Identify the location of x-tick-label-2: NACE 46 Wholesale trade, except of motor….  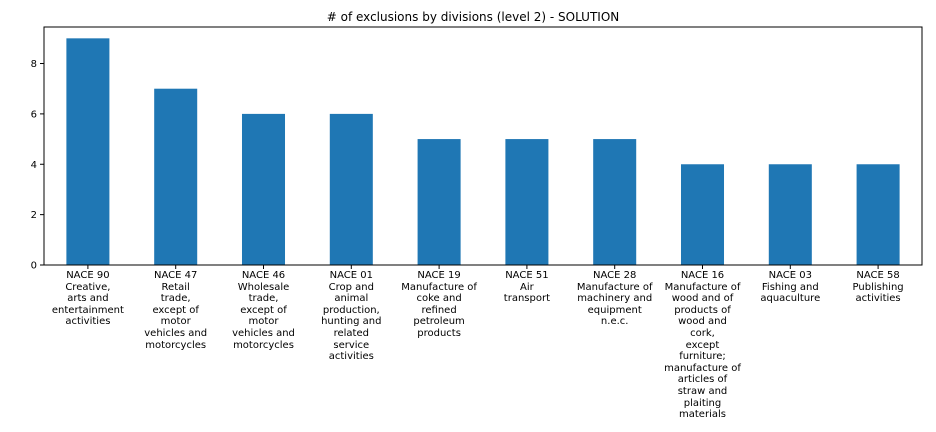
(263, 310).